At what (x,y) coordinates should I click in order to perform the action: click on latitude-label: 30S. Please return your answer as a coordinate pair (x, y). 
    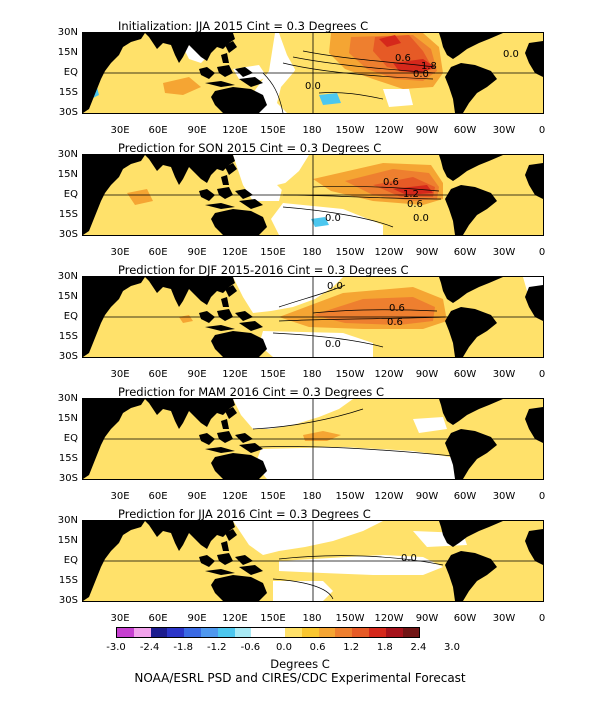
    Looking at the image, I should click on (68, 234).